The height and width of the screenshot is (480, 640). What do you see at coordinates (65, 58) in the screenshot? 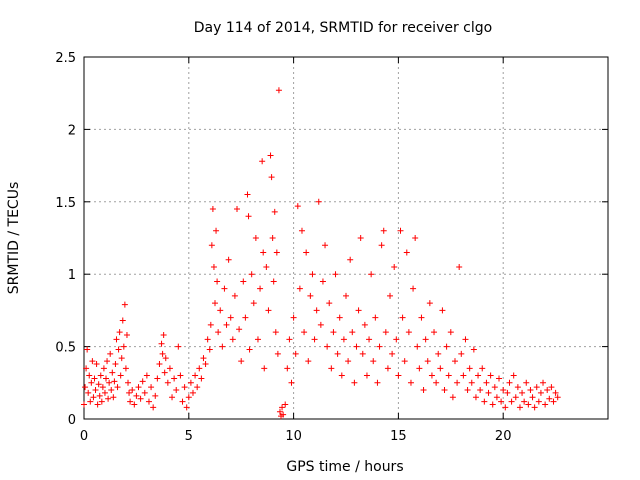
I see `y-tick-label: 2.5` at bounding box center [65, 58].